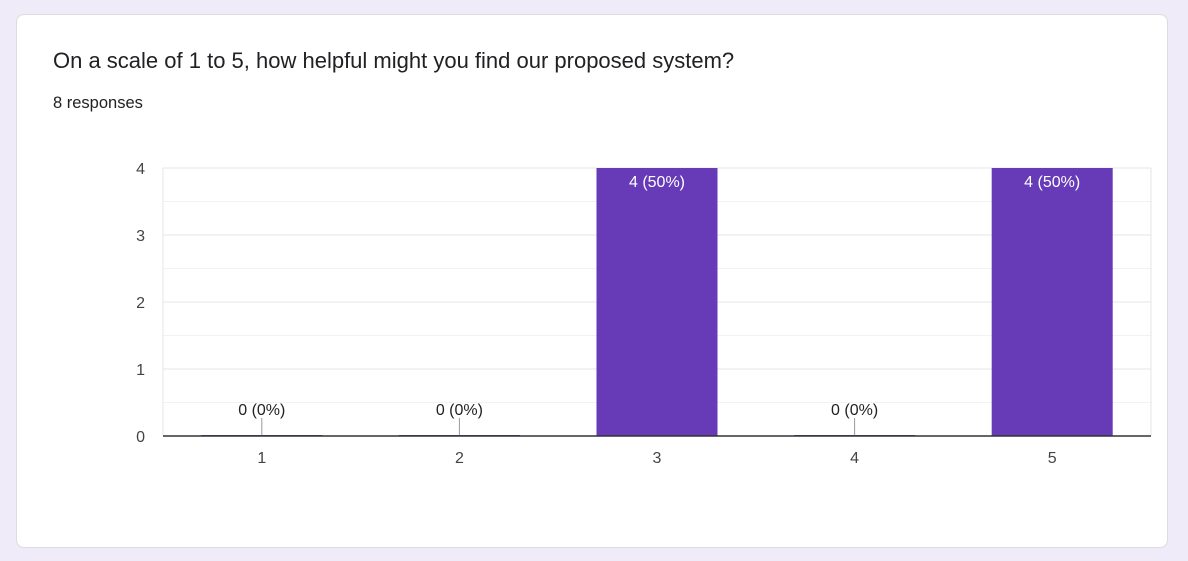  Describe the element at coordinates (1052, 458) in the screenshot. I see `x-tick-label: 5` at that location.